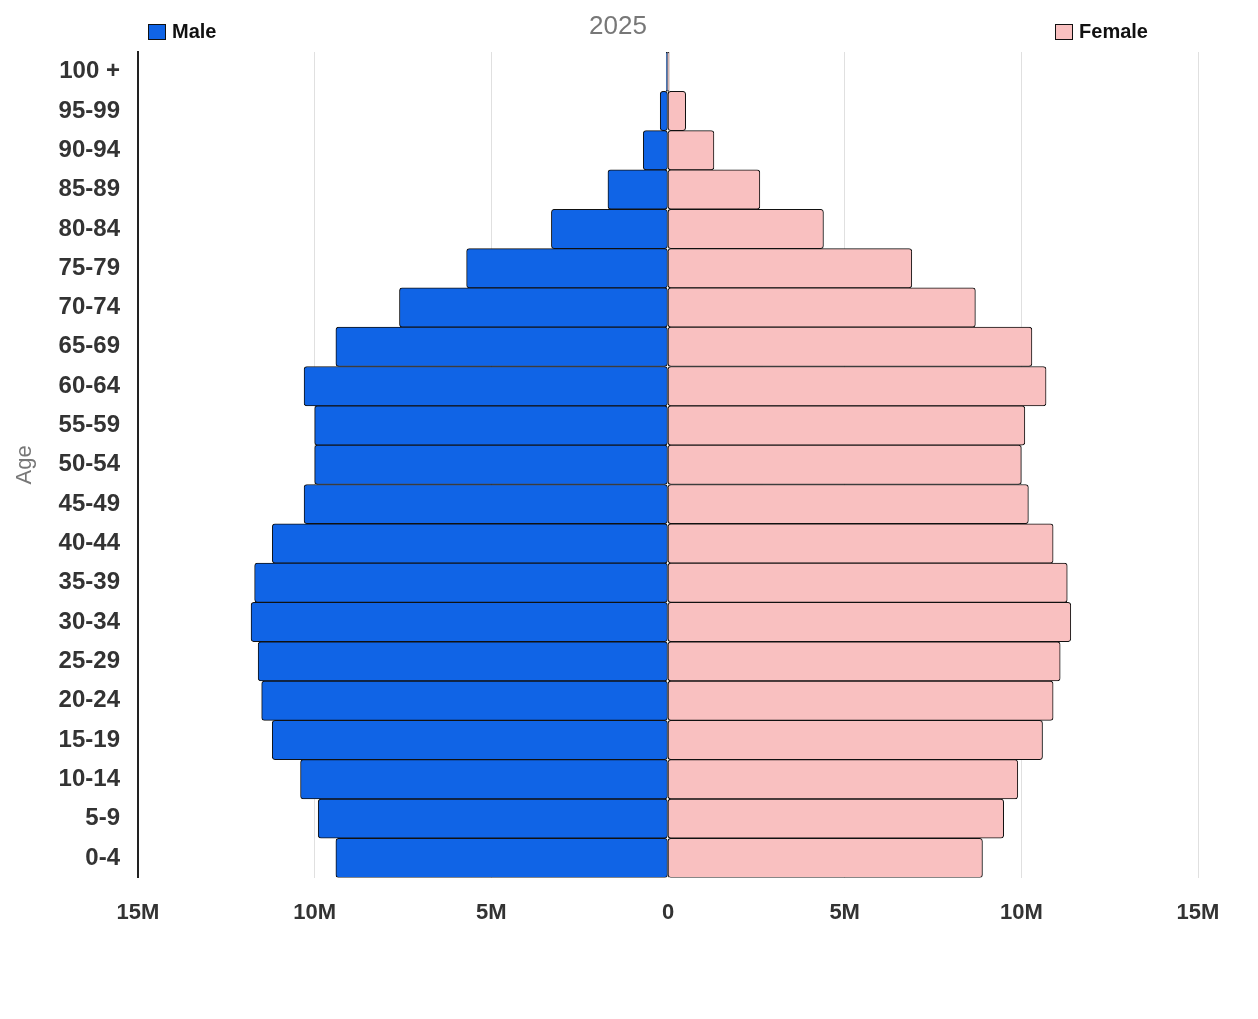 The image size is (1258, 1019). I want to click on y-tick-label: 60-64, so click(89, 384).